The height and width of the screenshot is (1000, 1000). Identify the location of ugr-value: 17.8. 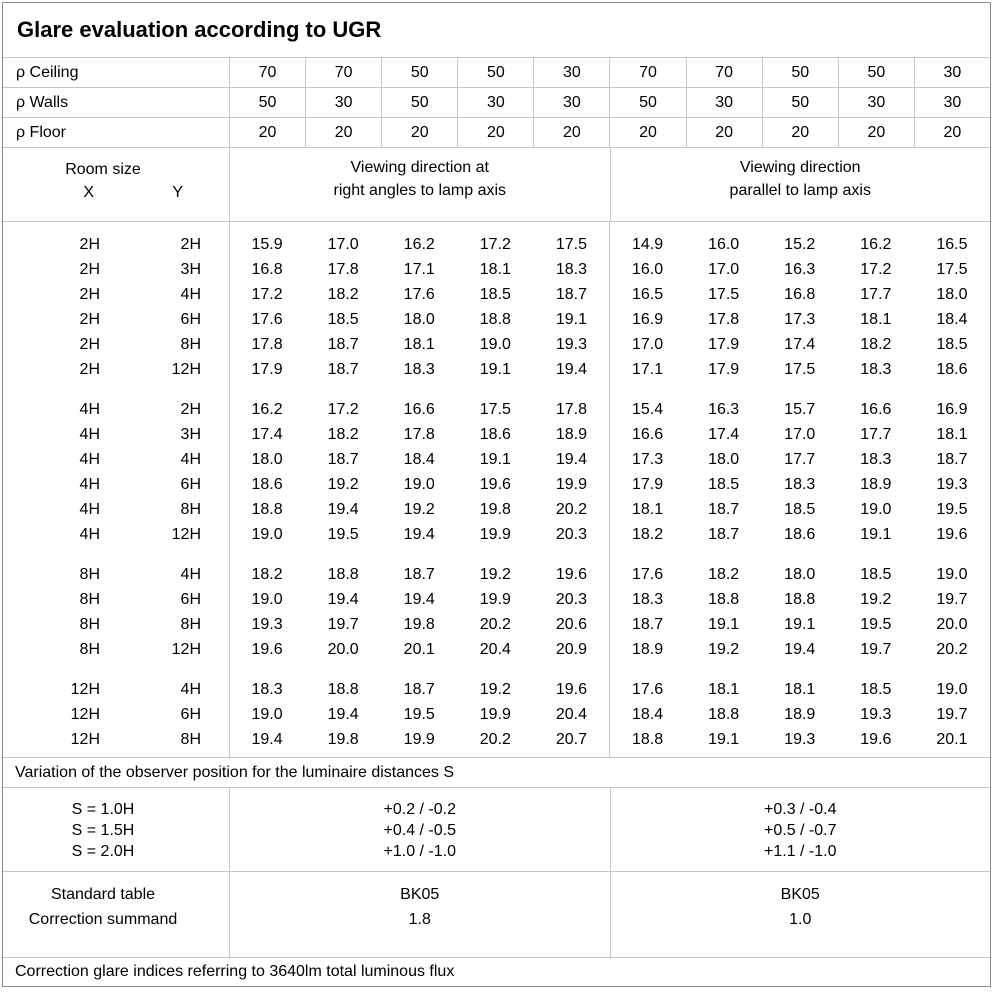
(571, 409).